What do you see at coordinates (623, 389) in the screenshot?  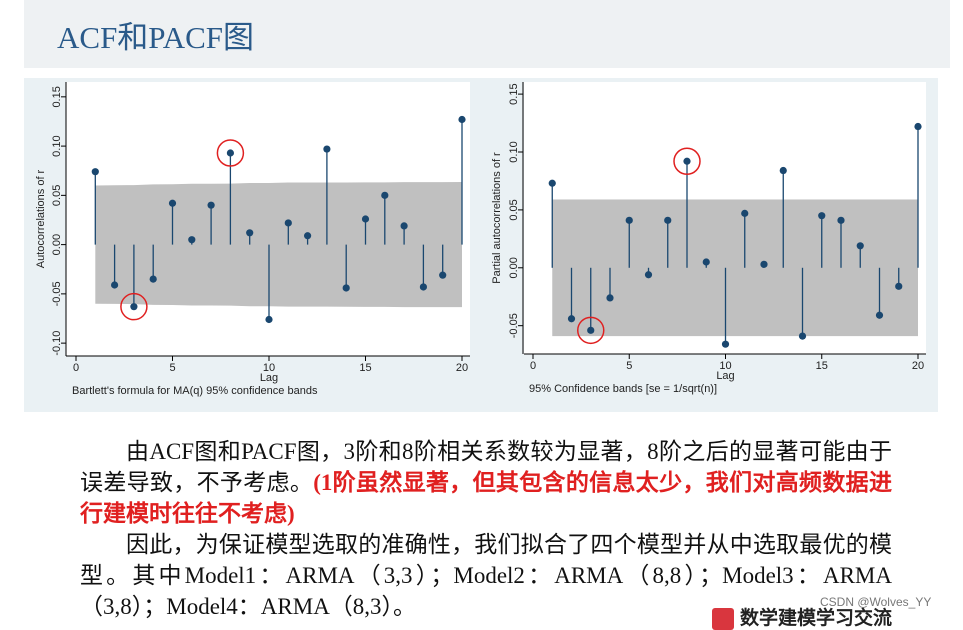 I see `chart-note: 95% Confidence bands [se = 1/sqrt(n)]` at bounding box center [623, 389].